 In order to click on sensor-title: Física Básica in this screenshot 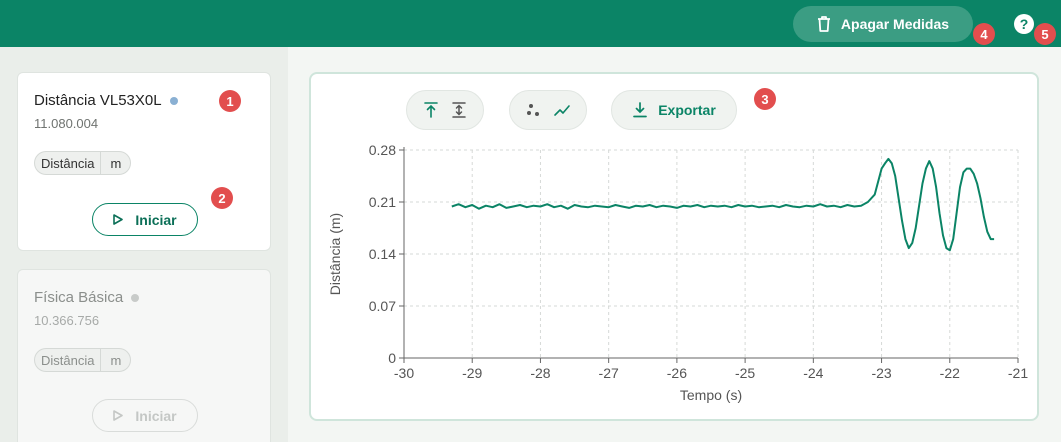, I will do `click(87, 297)`.